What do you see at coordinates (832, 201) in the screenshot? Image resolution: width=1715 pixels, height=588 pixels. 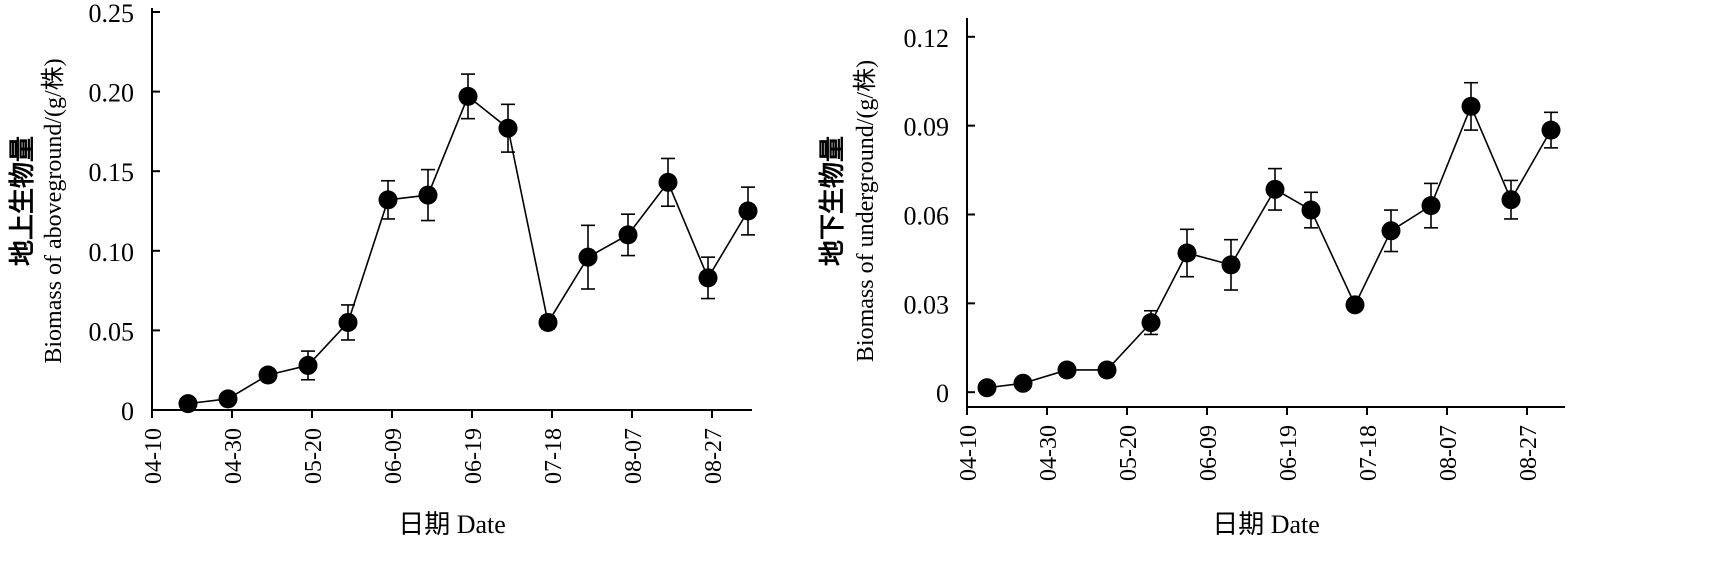 I see `y-axis-title-cn: 地下生物量` at bounding box center [832, 201].